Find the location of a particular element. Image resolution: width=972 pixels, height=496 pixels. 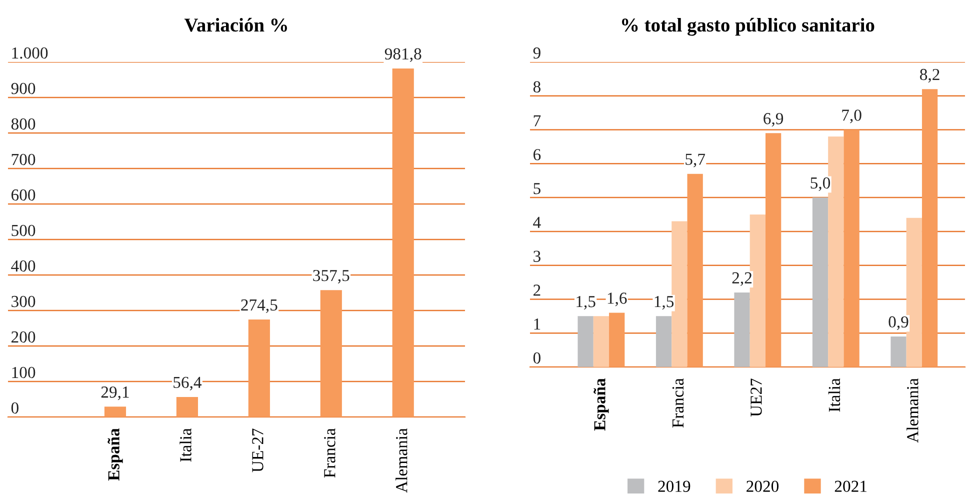

data-label: 357,5 is located at coordinates (331, 277).